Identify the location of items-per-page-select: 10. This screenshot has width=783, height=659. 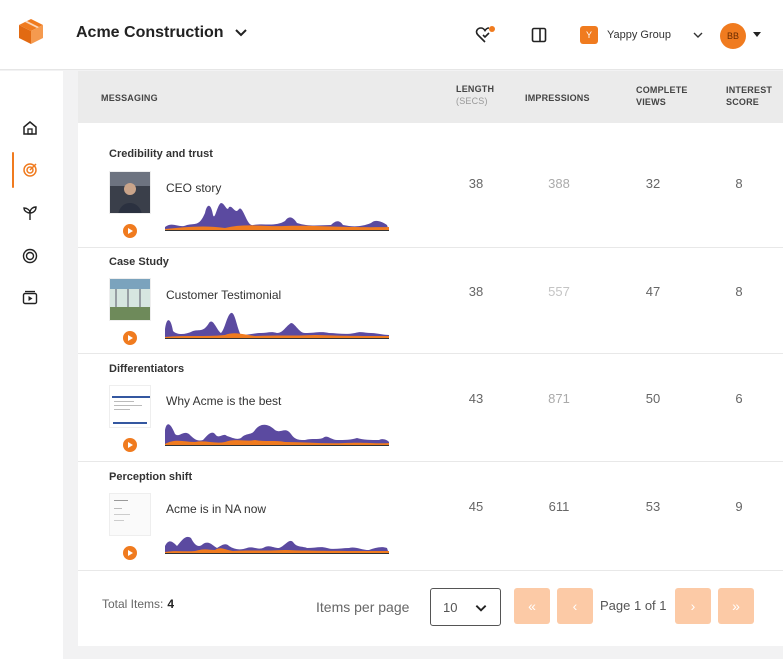
(465, 607).